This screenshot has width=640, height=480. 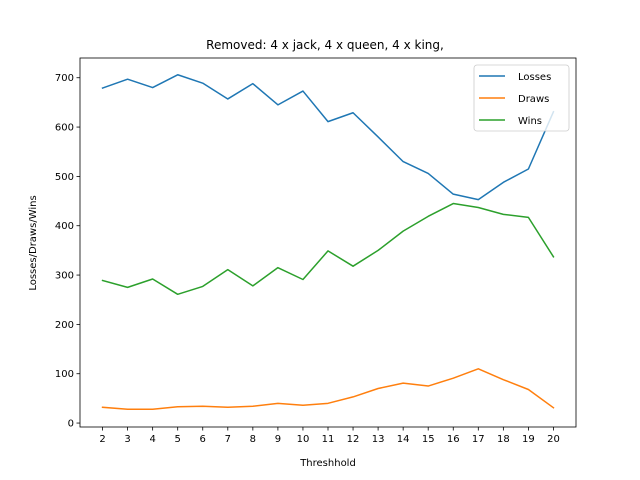 What do you see at coordinates (428, 439) in the screenshot?
I see `x-tick-label: 15` at bounding box center [428, 439].